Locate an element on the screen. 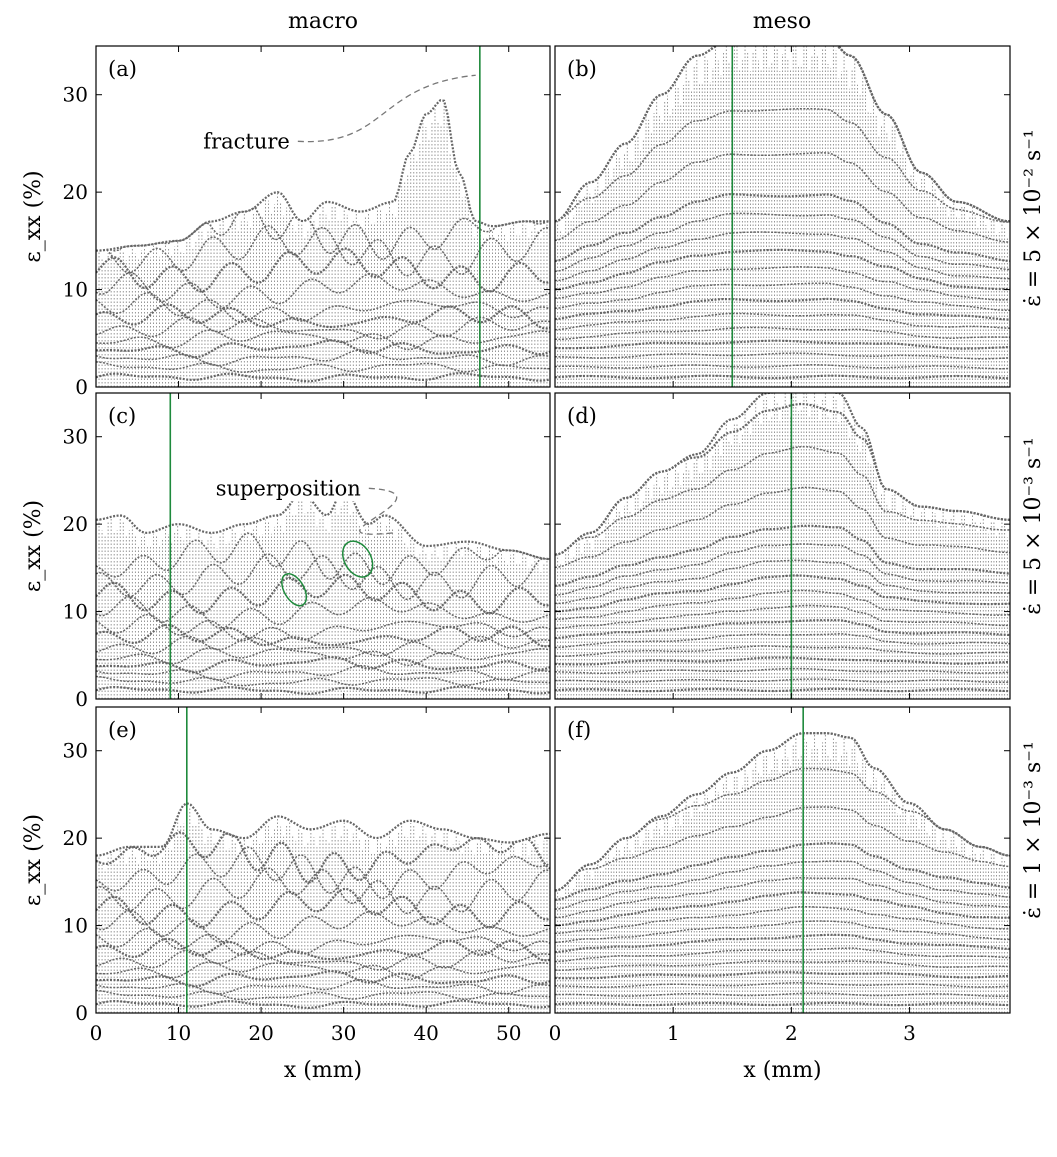  x-tick-label: 1 is located at coordinates (673, 1033).